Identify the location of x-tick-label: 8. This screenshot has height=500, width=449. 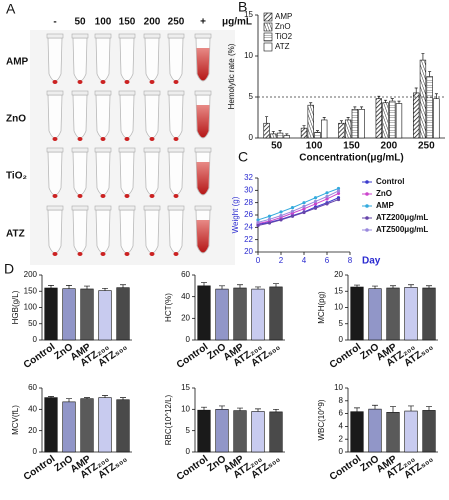
(350, 260).